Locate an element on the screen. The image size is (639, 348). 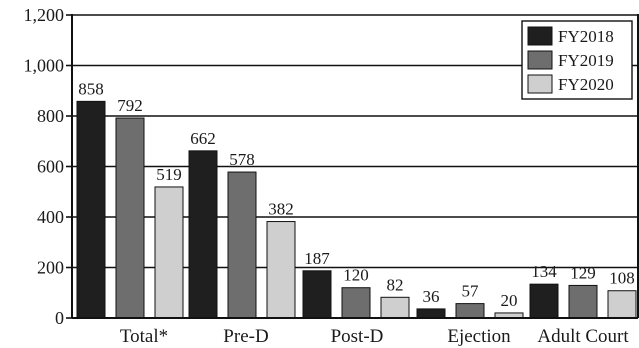
data-label: 662 is located at coordinates (203, 138).